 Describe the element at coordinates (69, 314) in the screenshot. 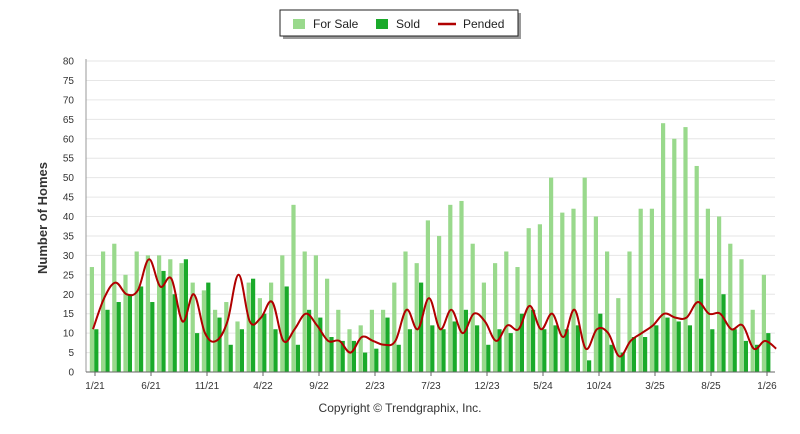

I see `y-tick-label: 15` at that location.